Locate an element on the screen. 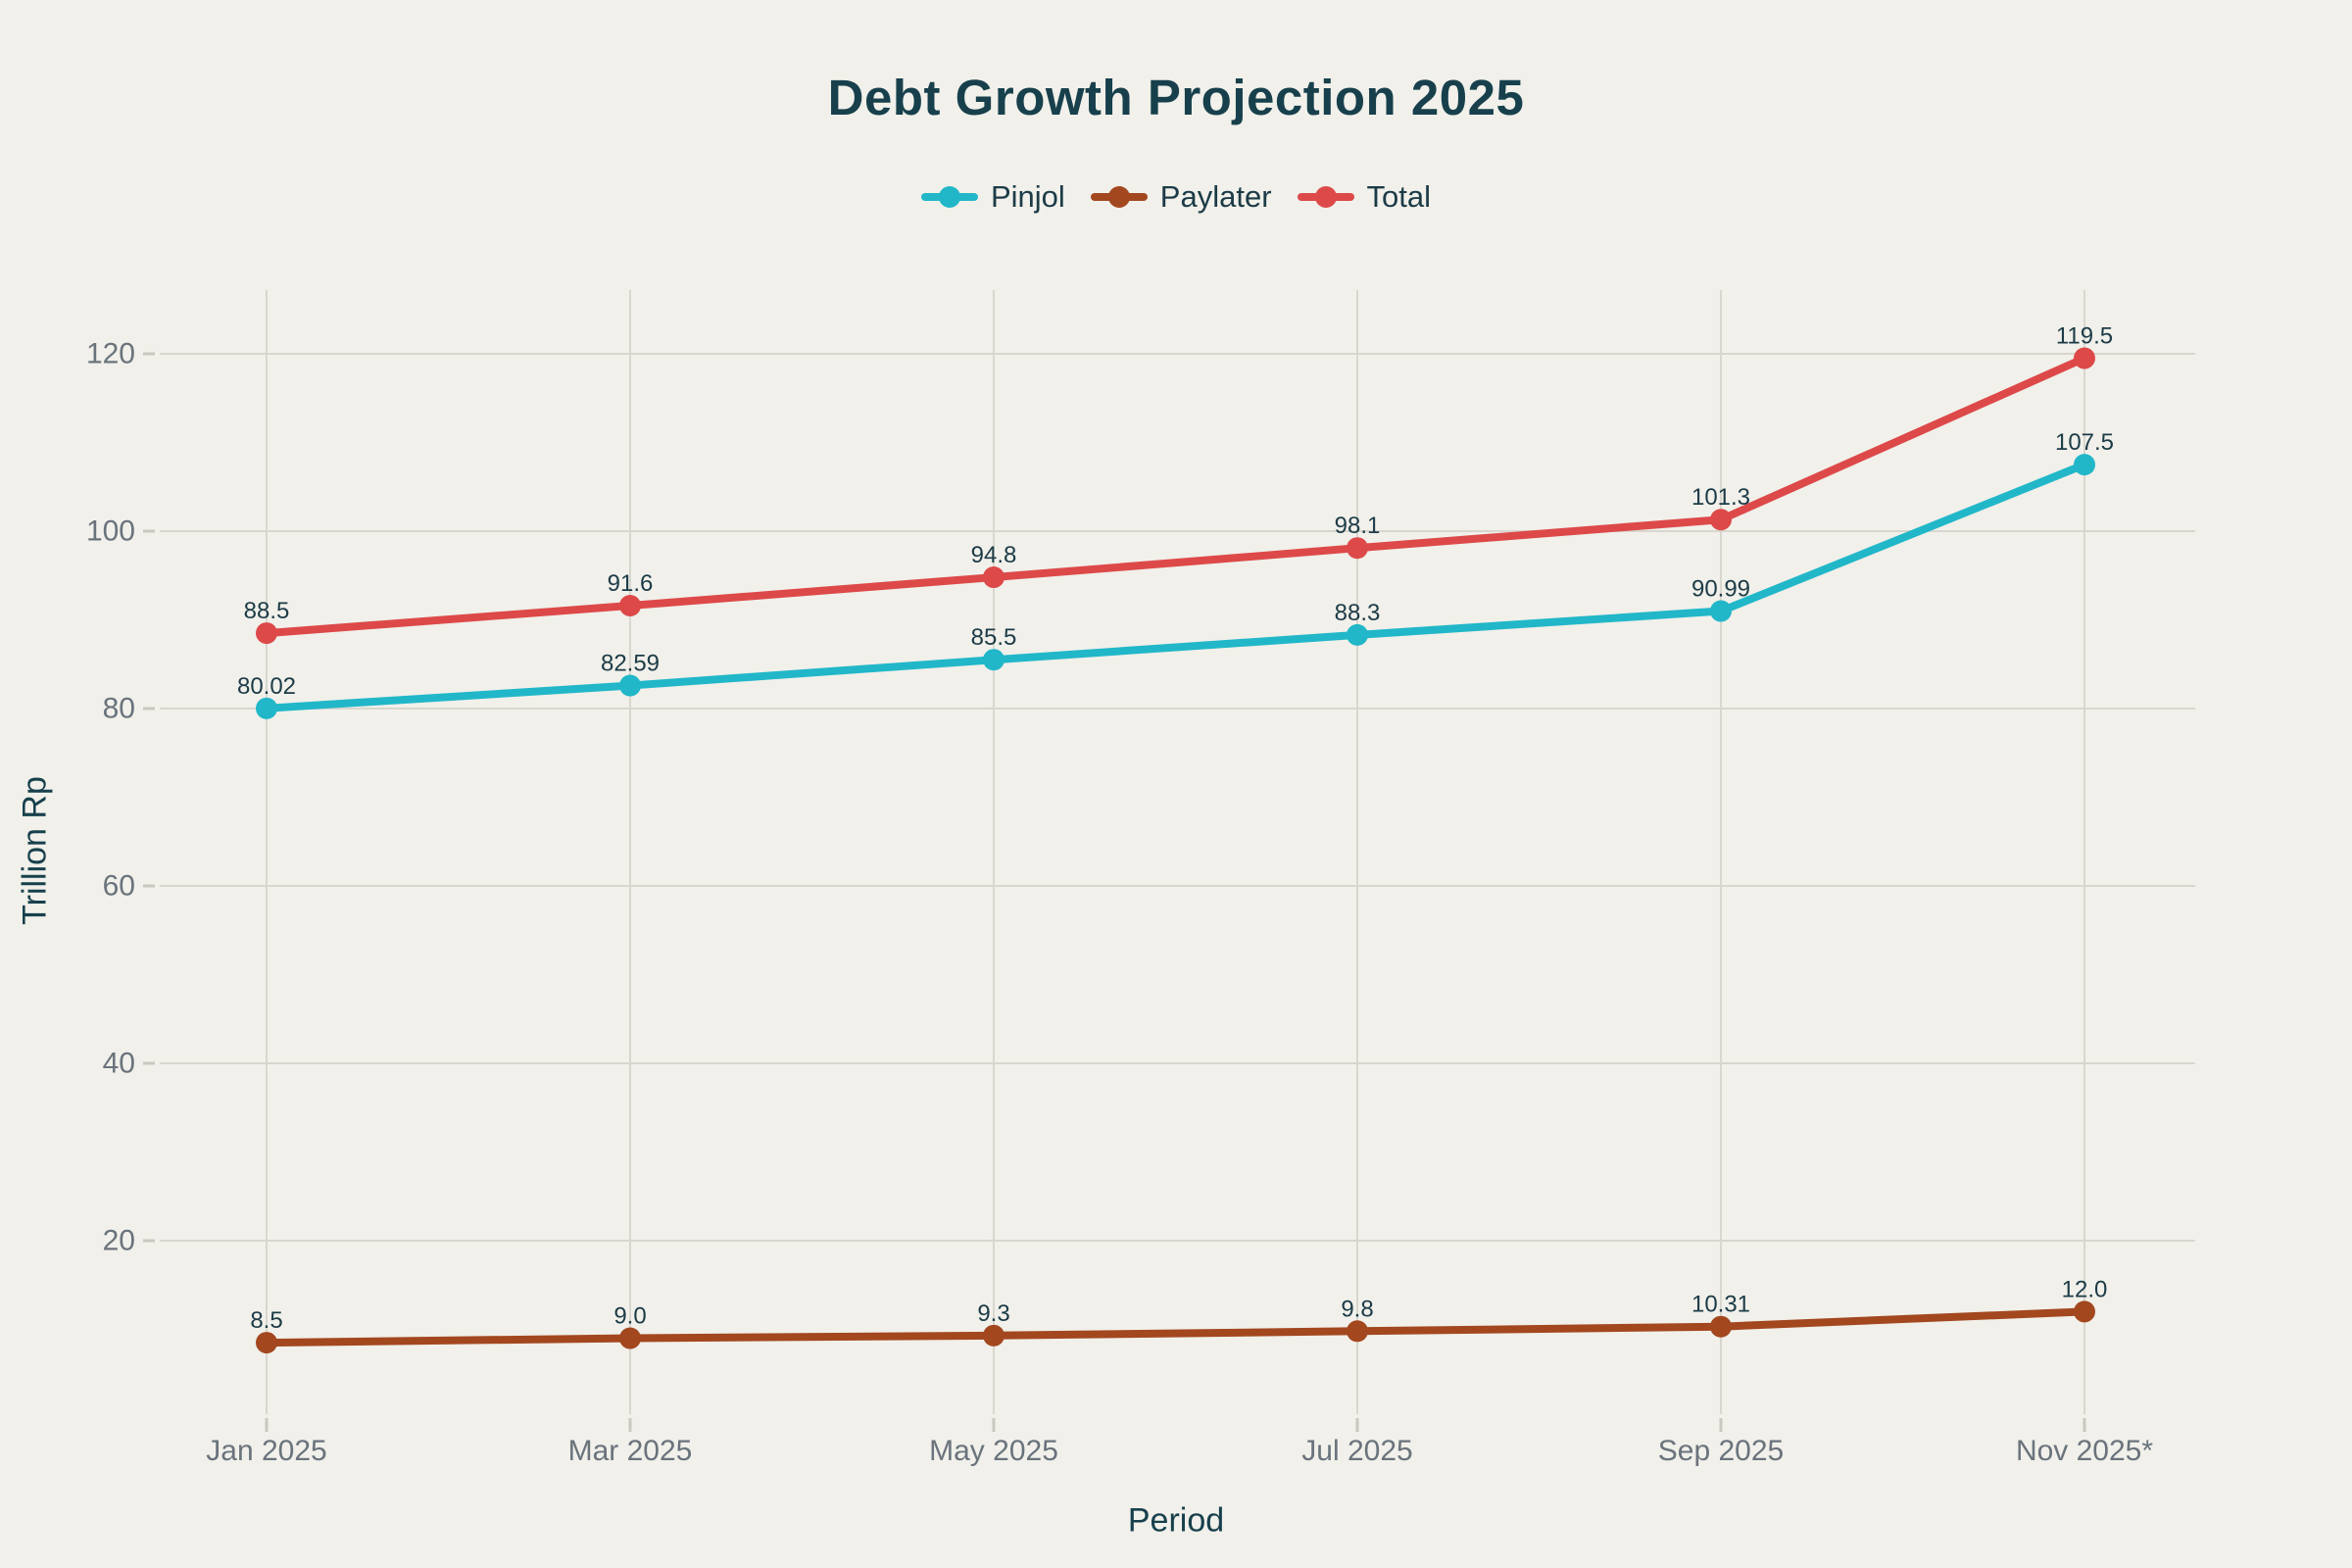 Image resolution: width=2352 pixels, height=1568 pixels. legend: Pinjol Paylater Total is located at coordinates (1176, 197).